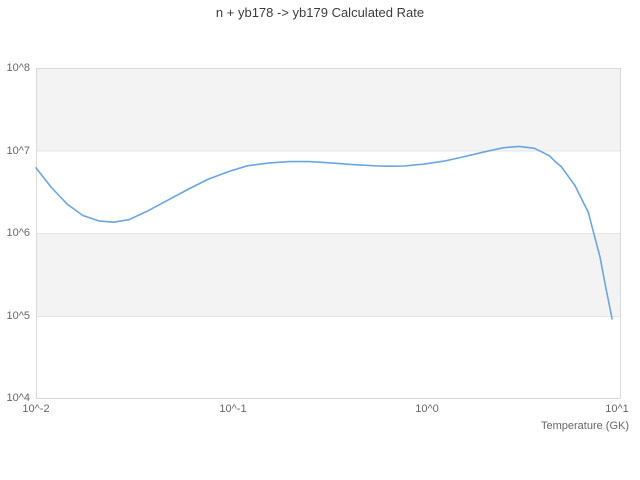  Describe the element at coordinates (36, 409) in the screenshot. I see `x-axis-tick-label: 10^-2` at that location.